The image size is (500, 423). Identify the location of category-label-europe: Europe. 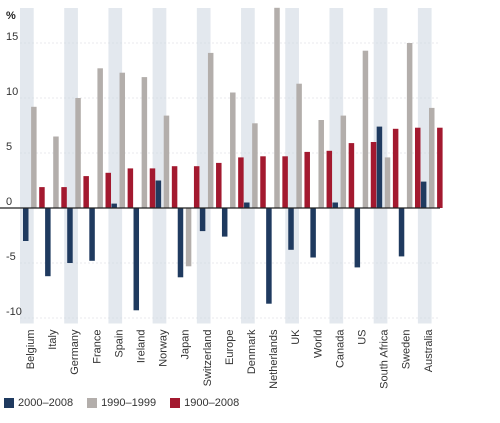
(230, 347).